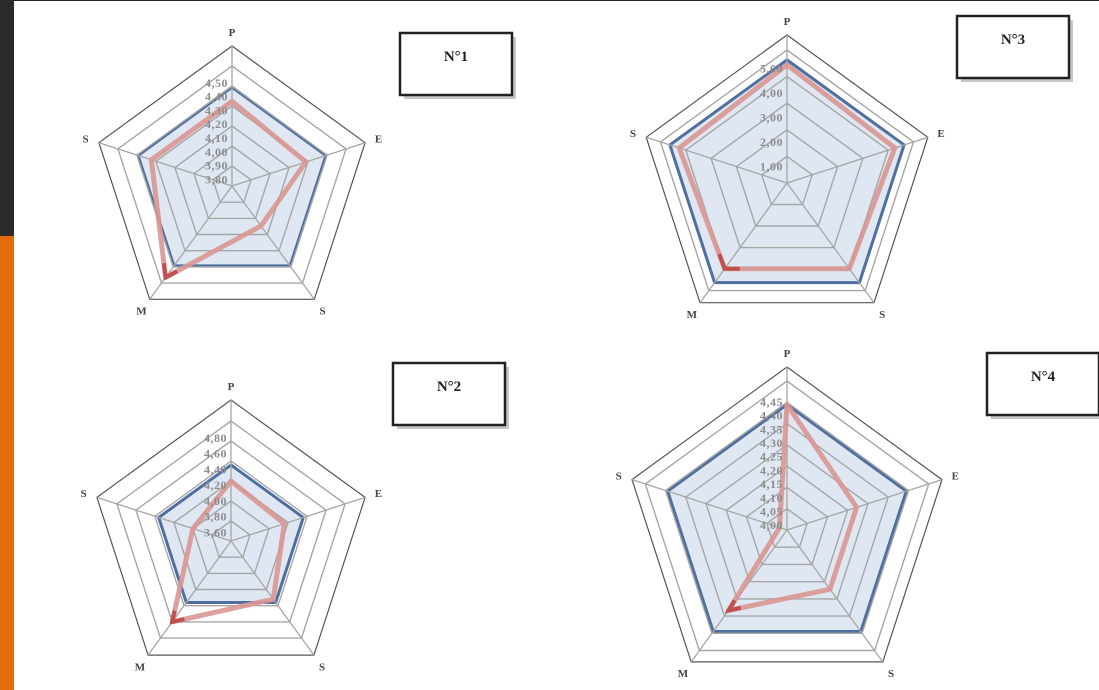 This screenshot has width=1099, height=690. Describe the element at coordinates (771, 457) in the screenshot. I see `tick-label: 4,25` at that location.